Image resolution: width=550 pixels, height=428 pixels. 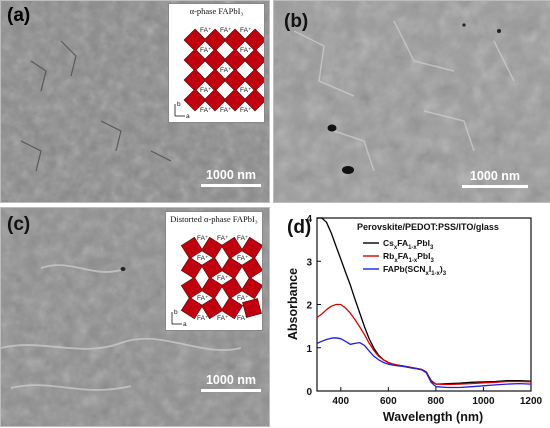 I want to click on inset-title-a: α-phase FAPbI₃, so click(x=216, y=11).